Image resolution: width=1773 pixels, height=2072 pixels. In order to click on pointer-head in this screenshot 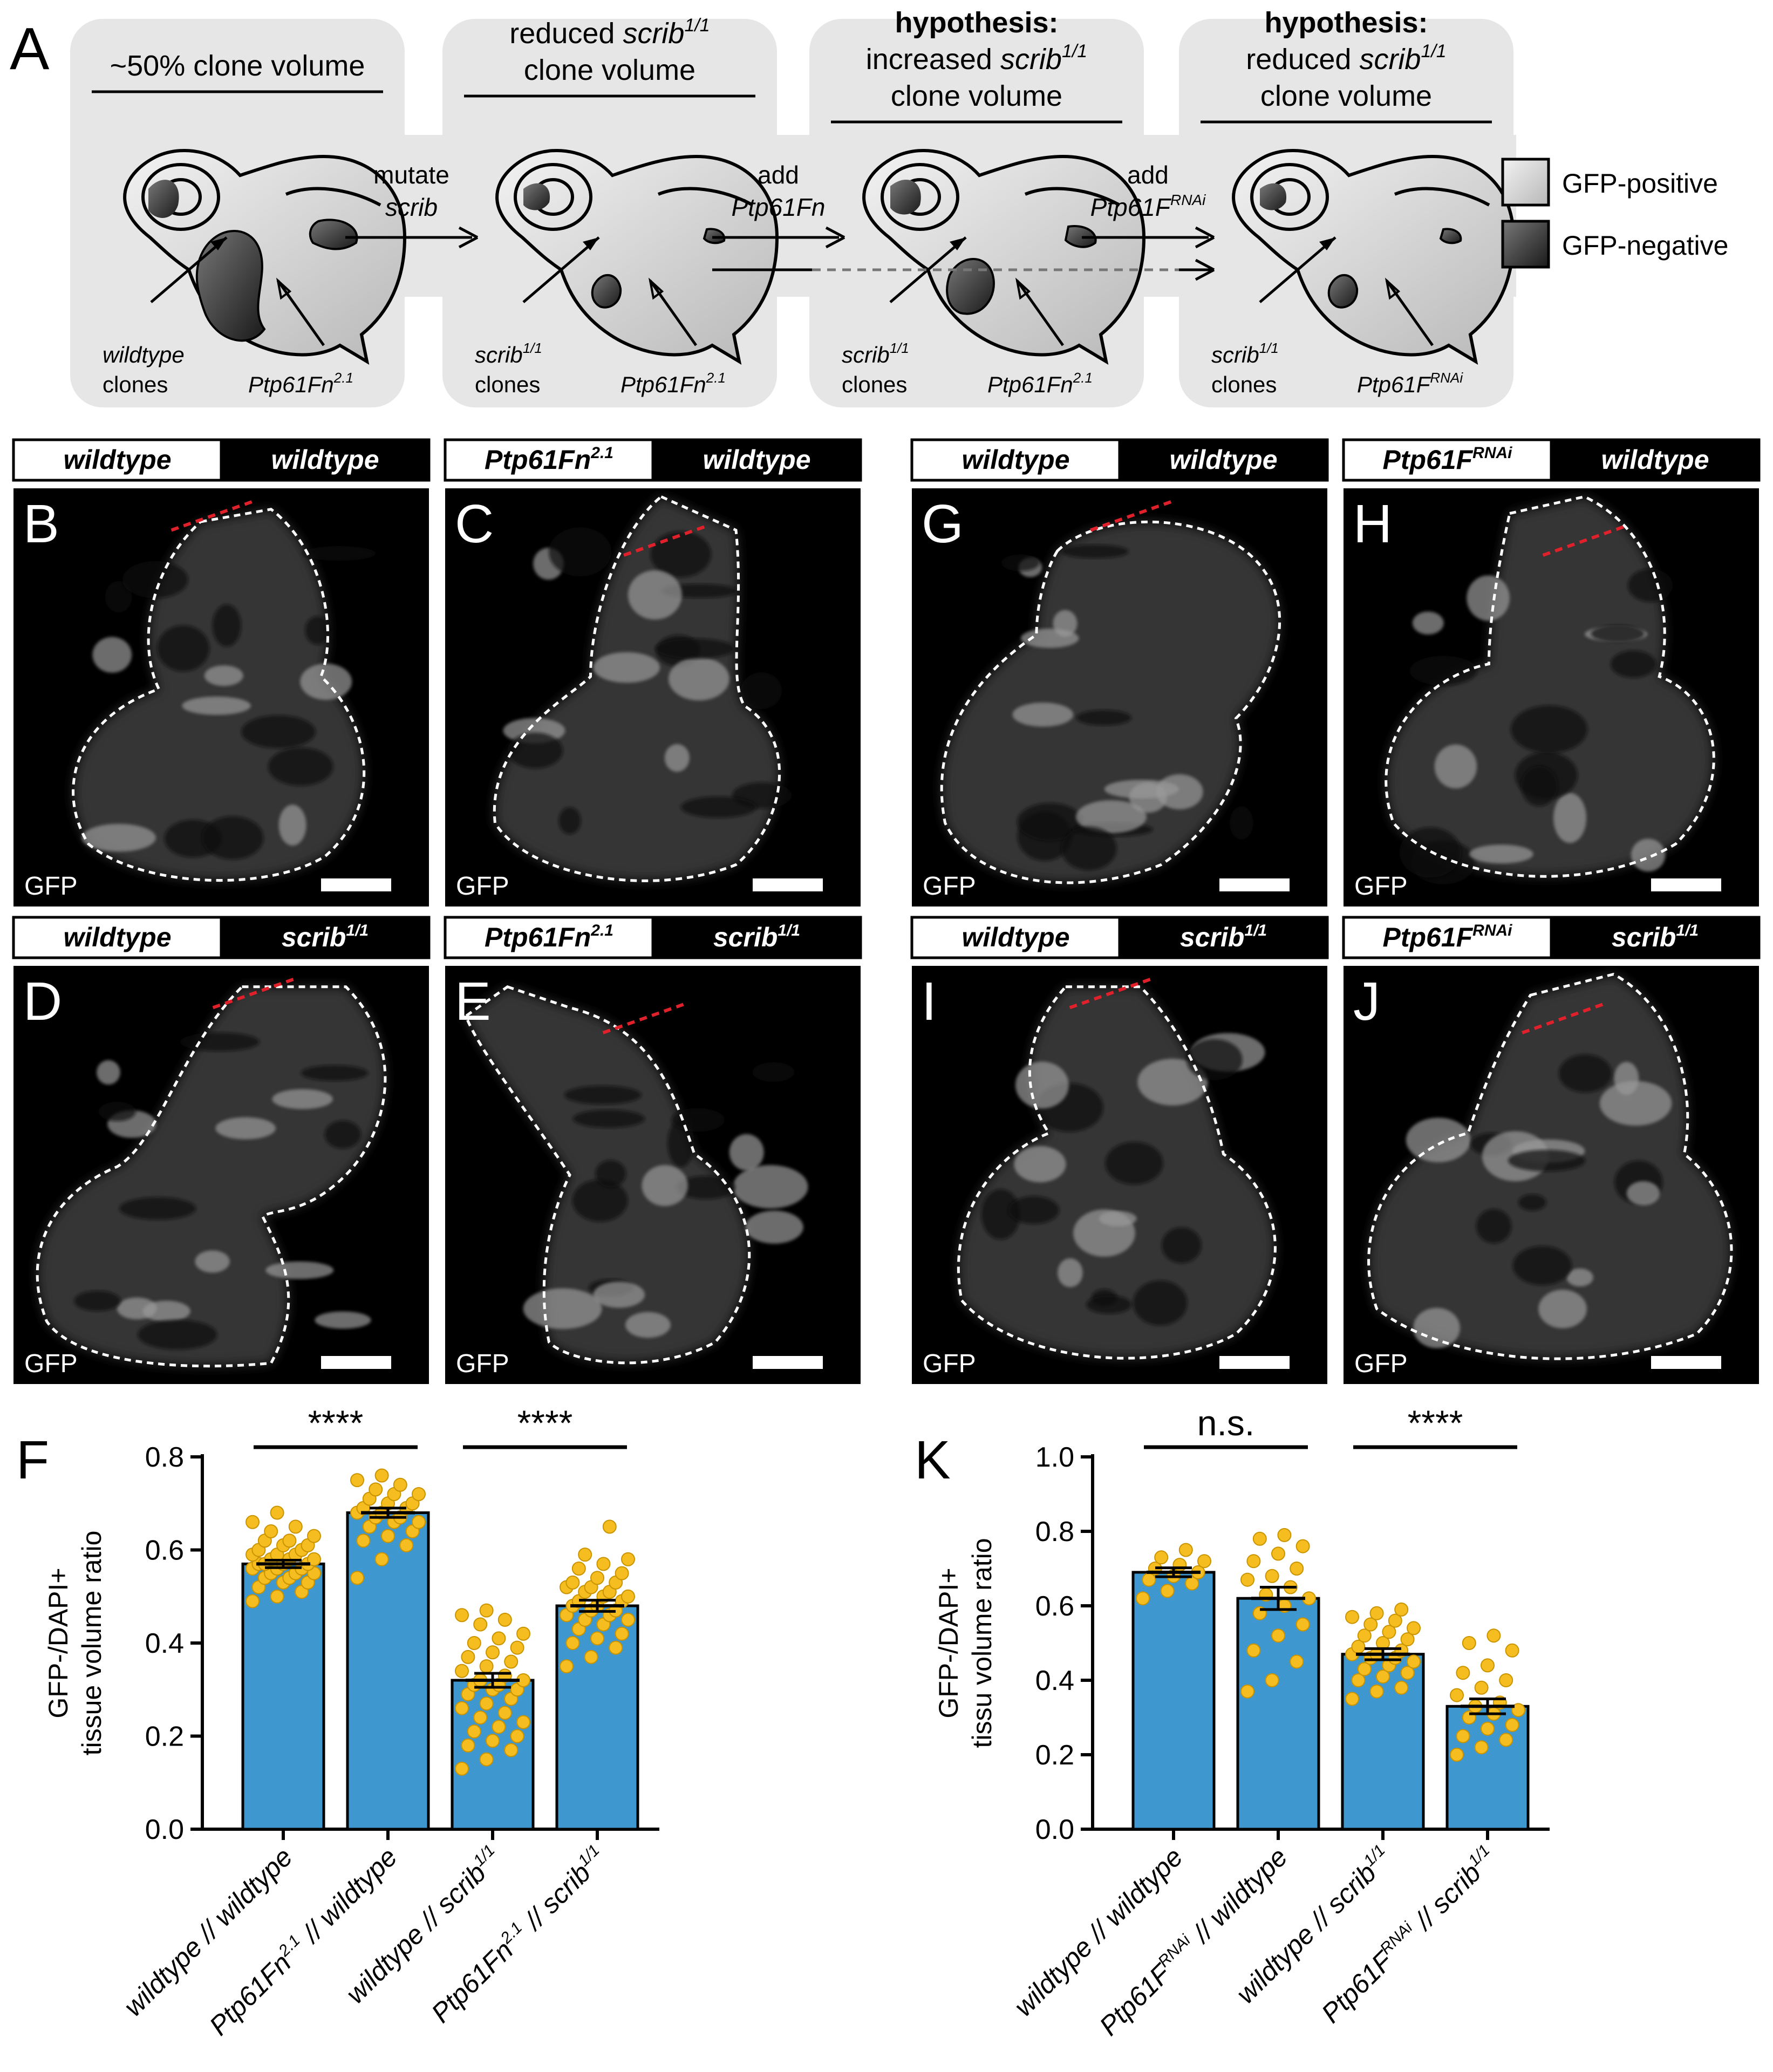, I will do `click(218, 243)`.